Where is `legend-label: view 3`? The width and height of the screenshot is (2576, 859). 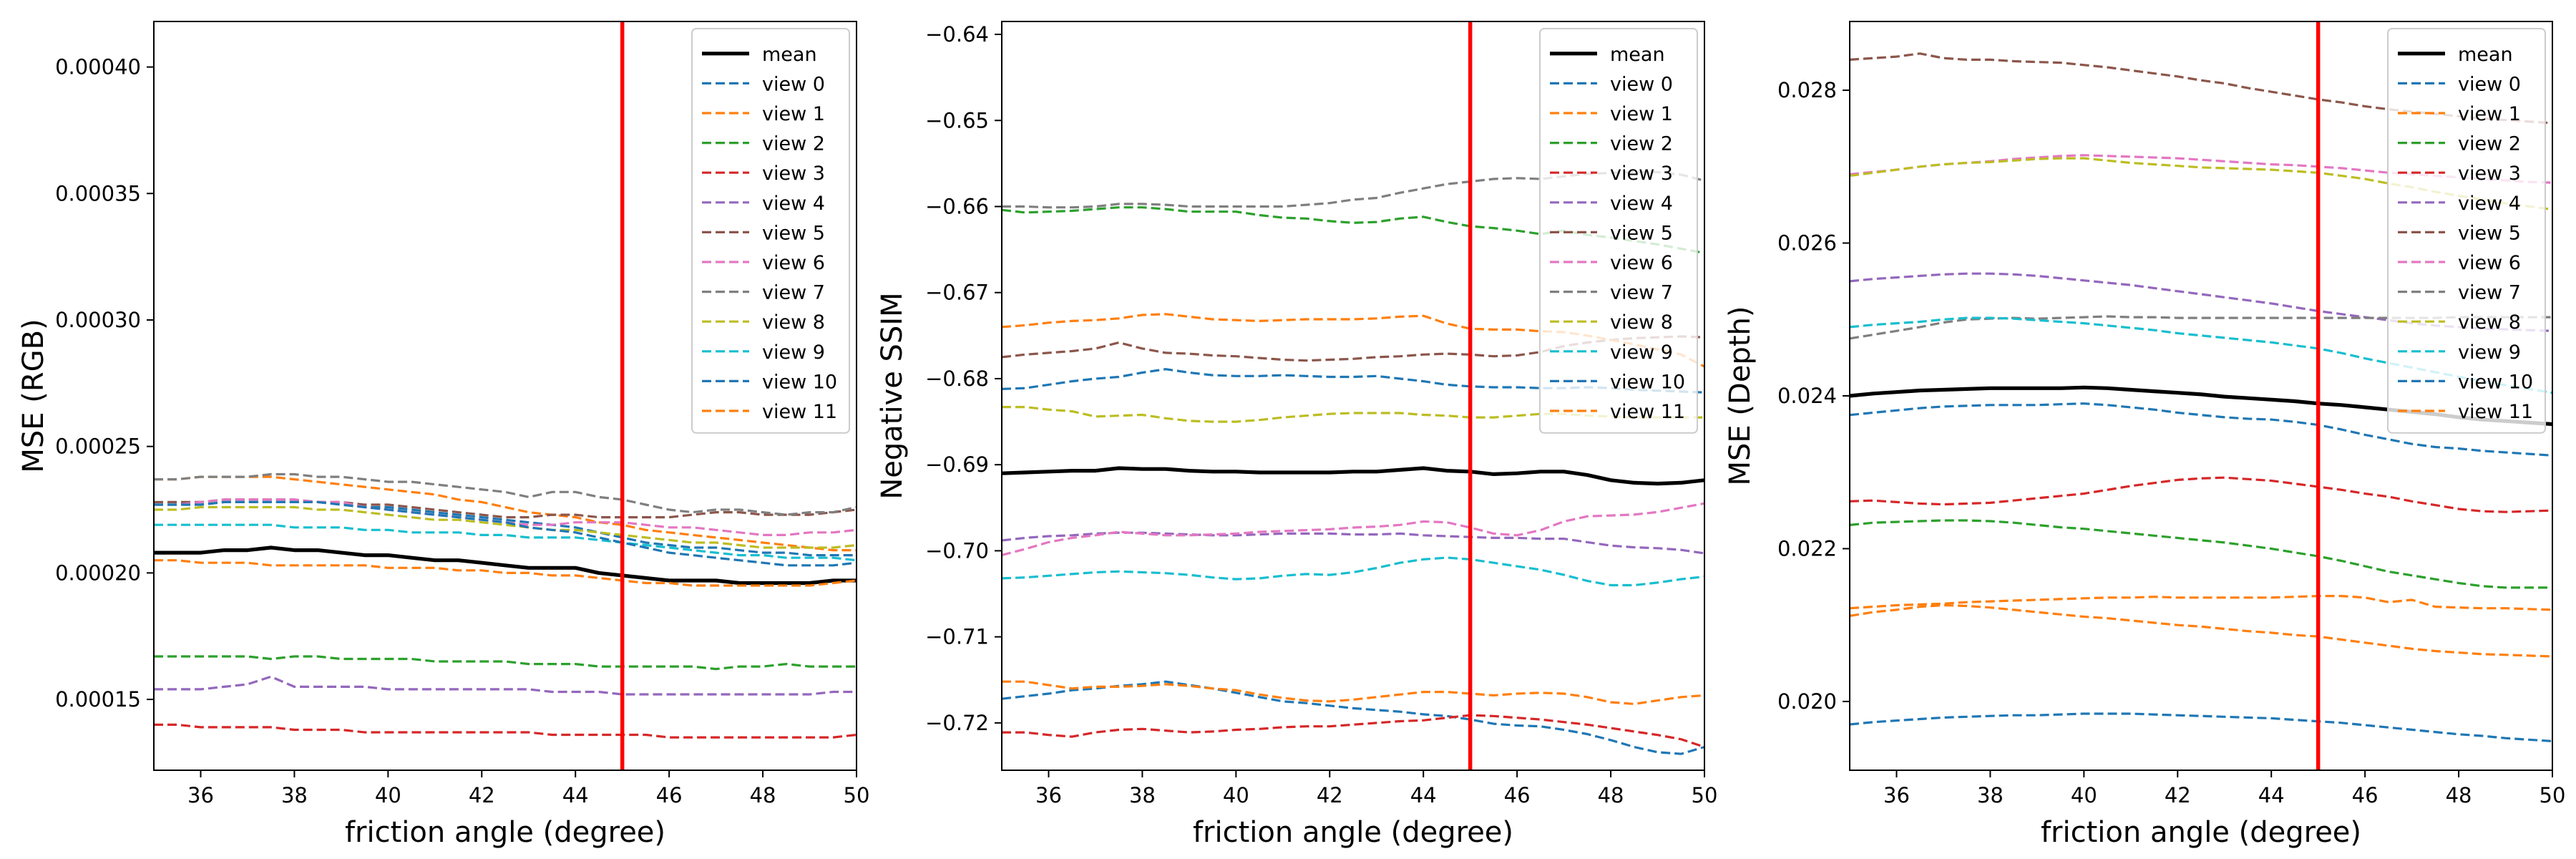 legend-label: view 3 is located at coordinates (793, 173).